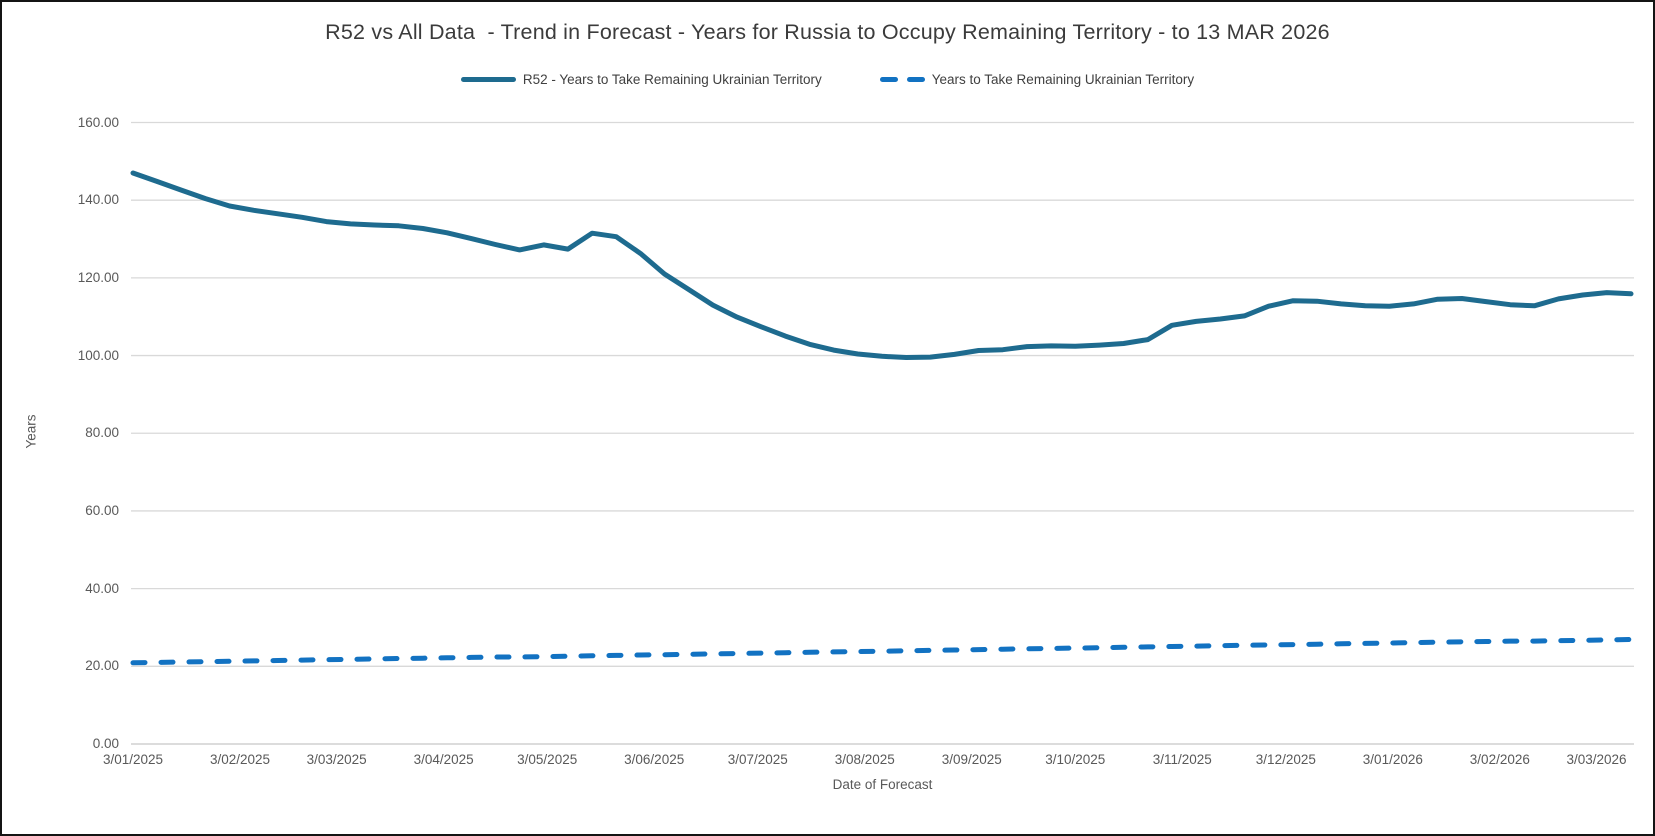 The height and width of the screenshot is (836, 1655). I want to click on x-tick-label: 3/12/2025, so click(1285, 759).